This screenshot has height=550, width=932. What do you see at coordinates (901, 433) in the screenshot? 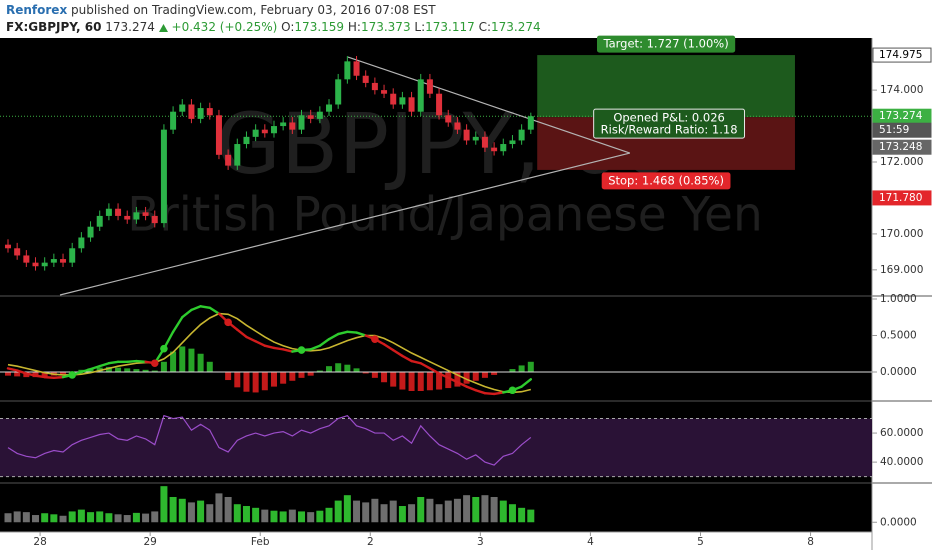
I see `y-tick-label: 60.0000` at bounding box center [901, 433].